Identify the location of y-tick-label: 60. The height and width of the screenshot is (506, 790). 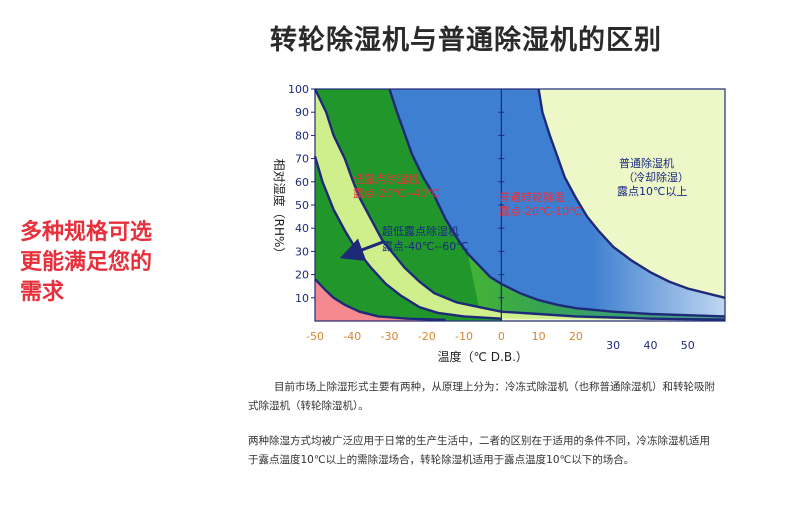
(302, 182).